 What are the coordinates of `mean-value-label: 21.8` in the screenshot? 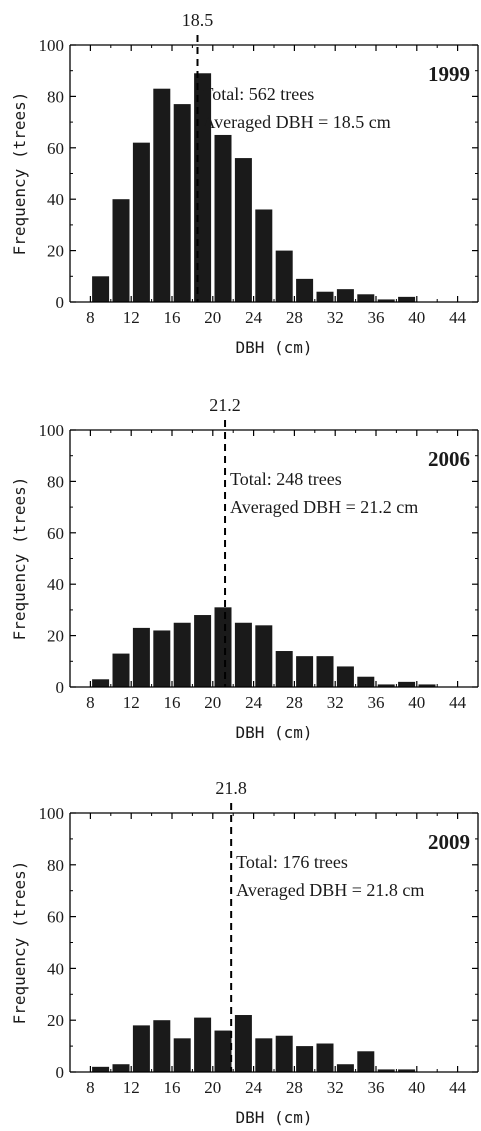 It's located at (231, 788).